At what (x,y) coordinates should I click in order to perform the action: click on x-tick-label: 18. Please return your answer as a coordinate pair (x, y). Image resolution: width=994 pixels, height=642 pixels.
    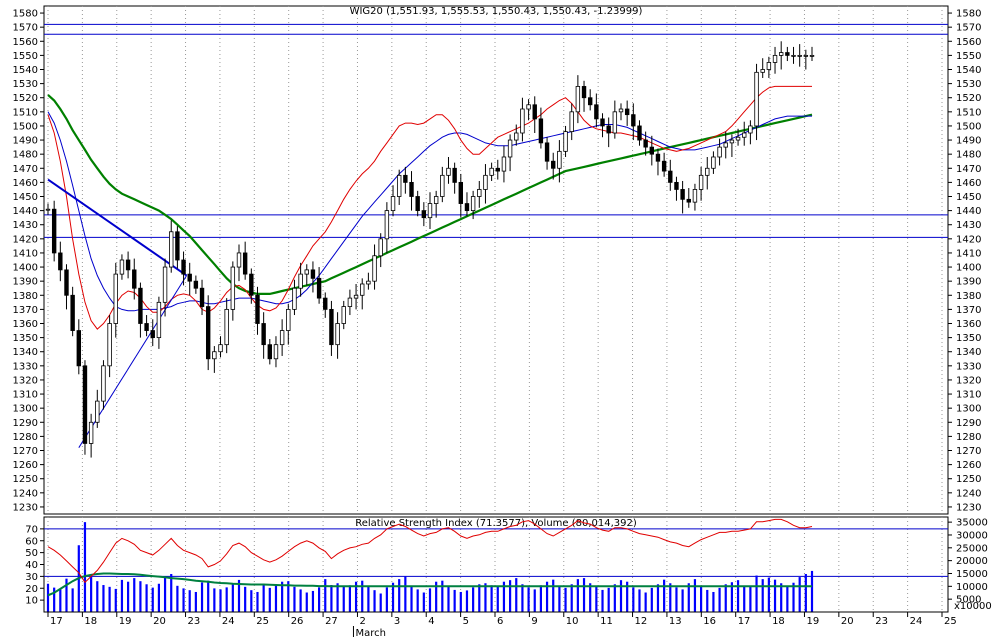
    Looking at the image, I should click on (778, 621).